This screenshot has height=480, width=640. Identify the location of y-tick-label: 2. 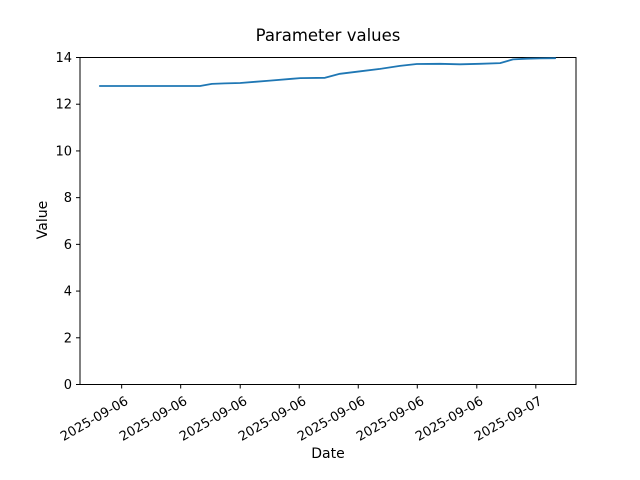
(68, 338).